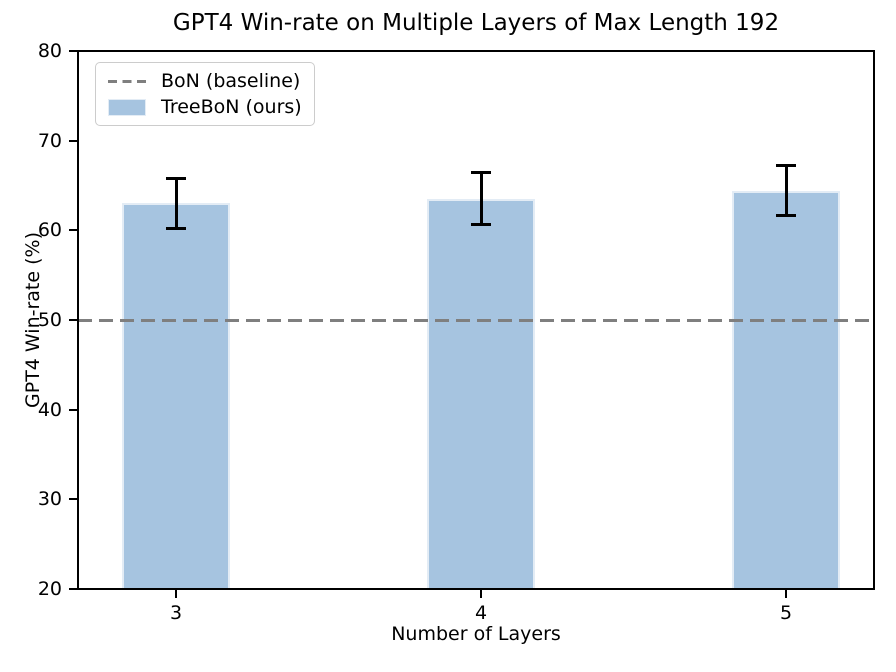 Image resolution: width=896 pixels, height=672 pixels. I want to click on baseline-dashed-line, so click(476, 320).